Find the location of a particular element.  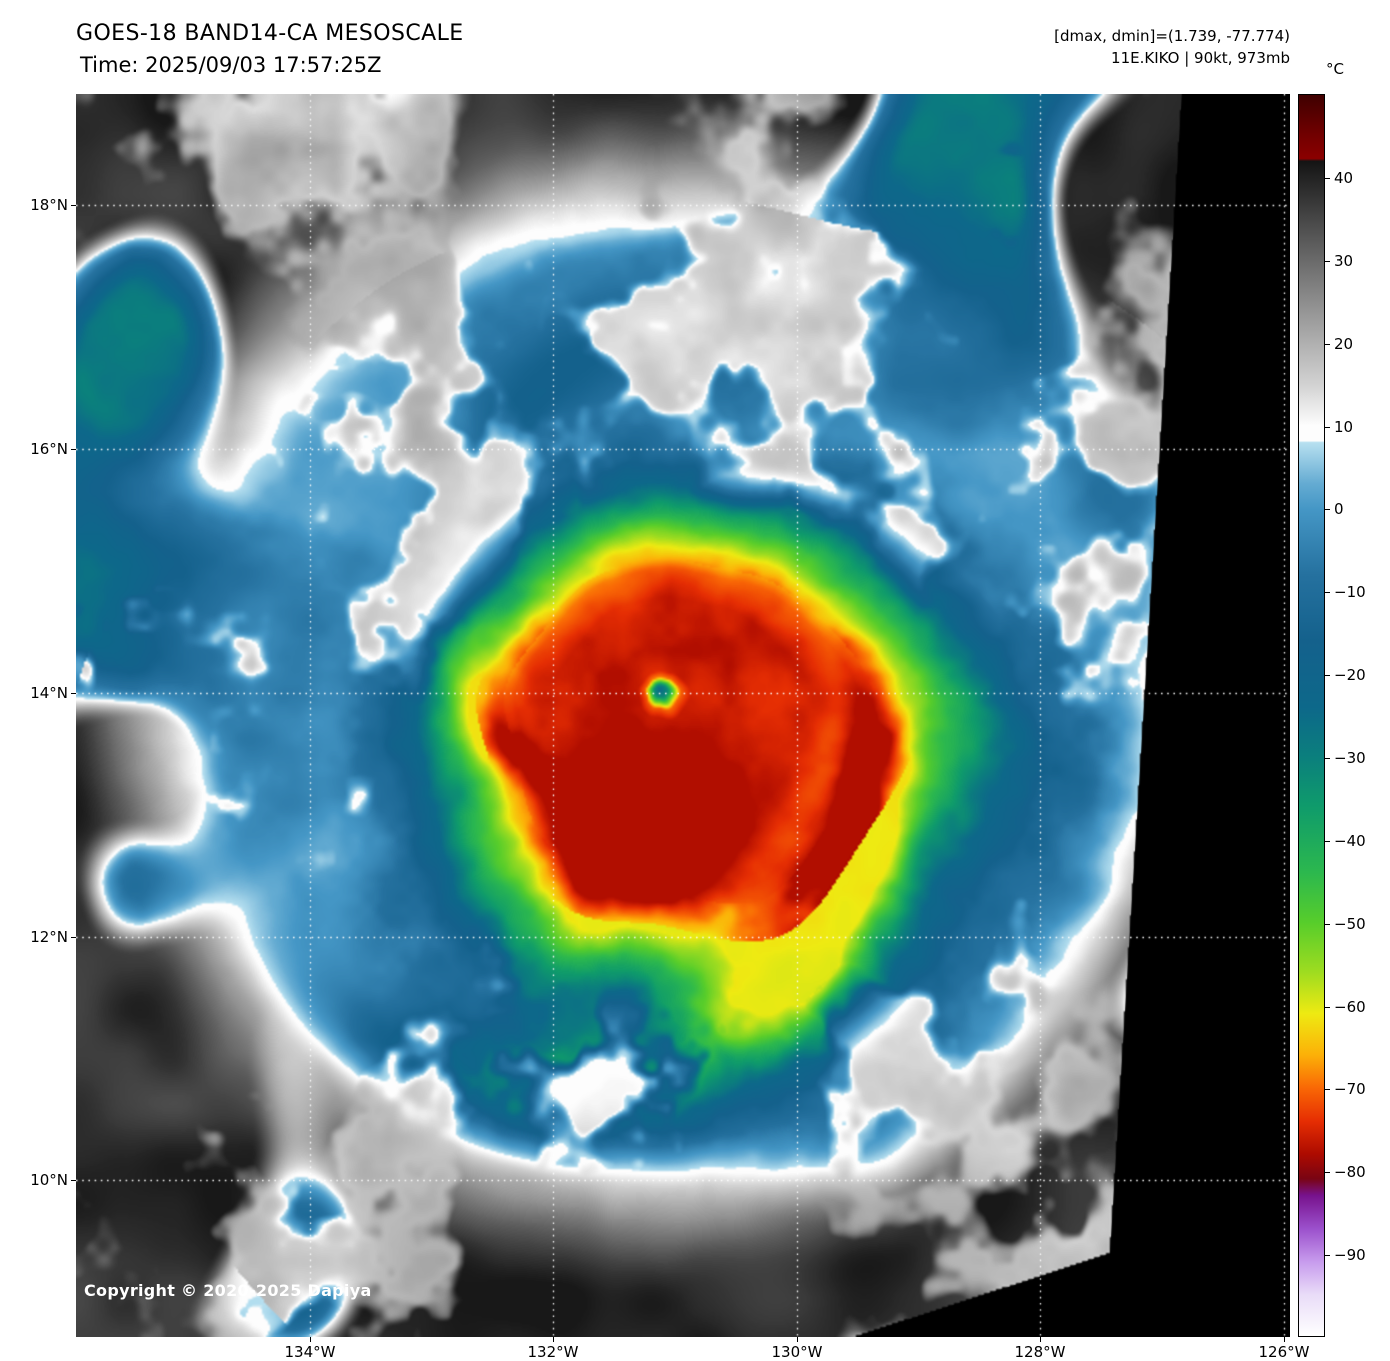

data-range-readout: [dmax, dmin]=(1.739, -77.774) is located at coordinates (1172, 36).